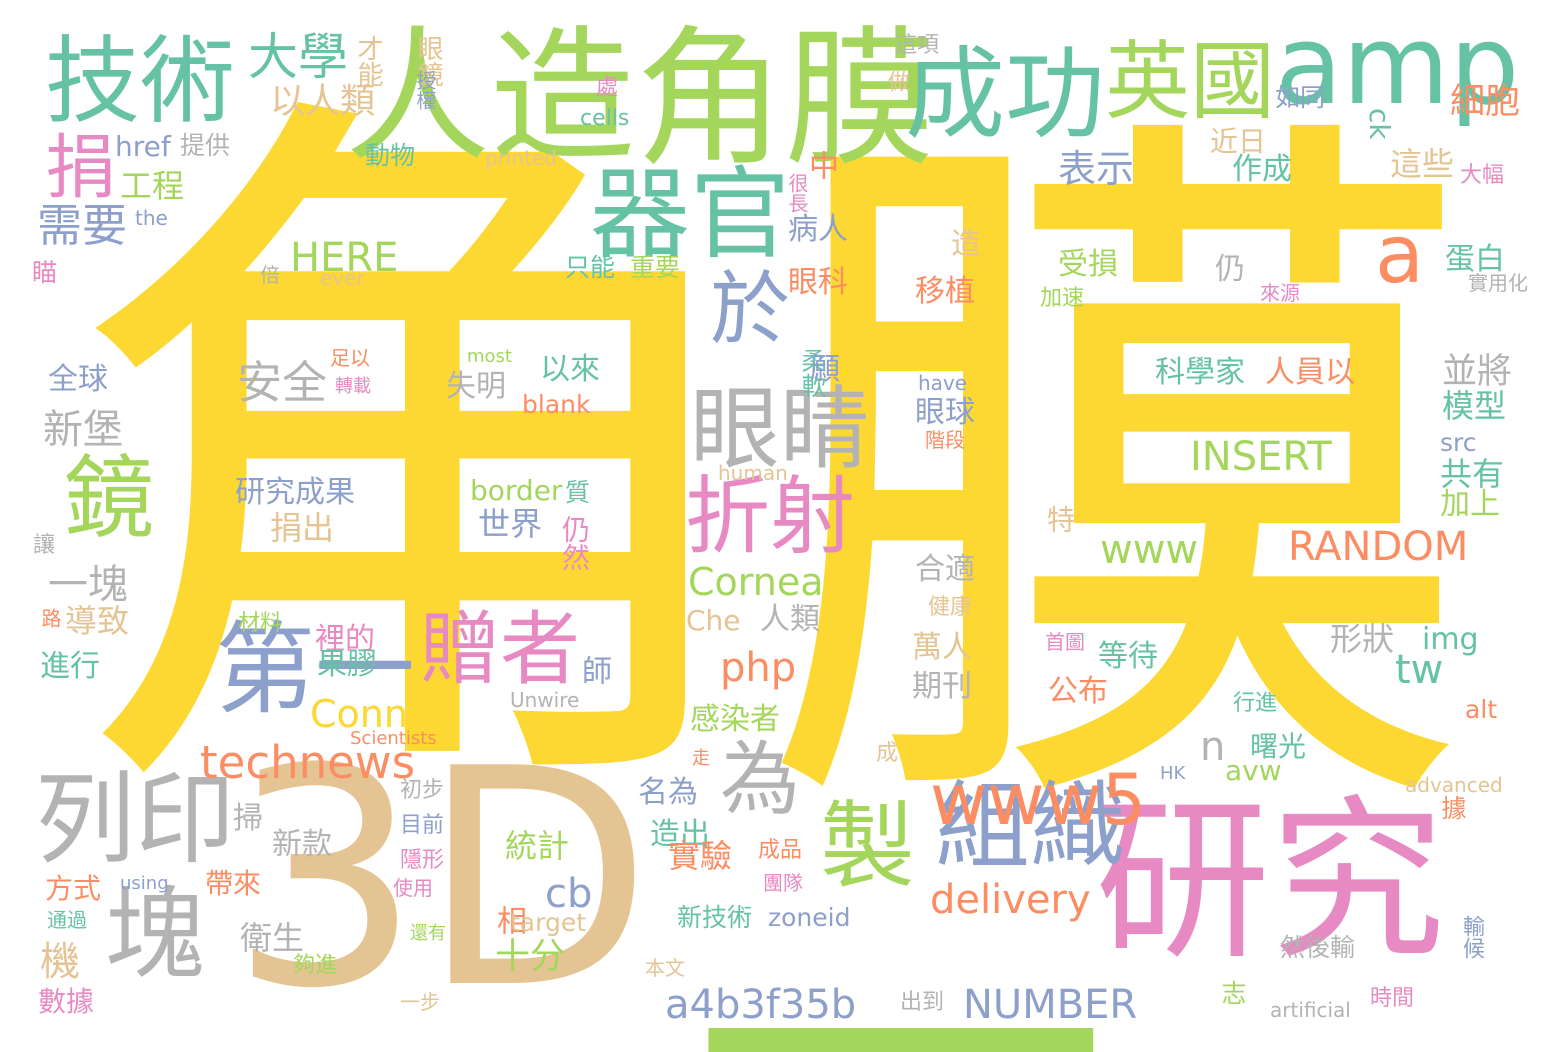  What do you see at coordinates (780, 429) in the screenshot?
I see `cloud-word: 眼睛` at bounding box center [780, 429].